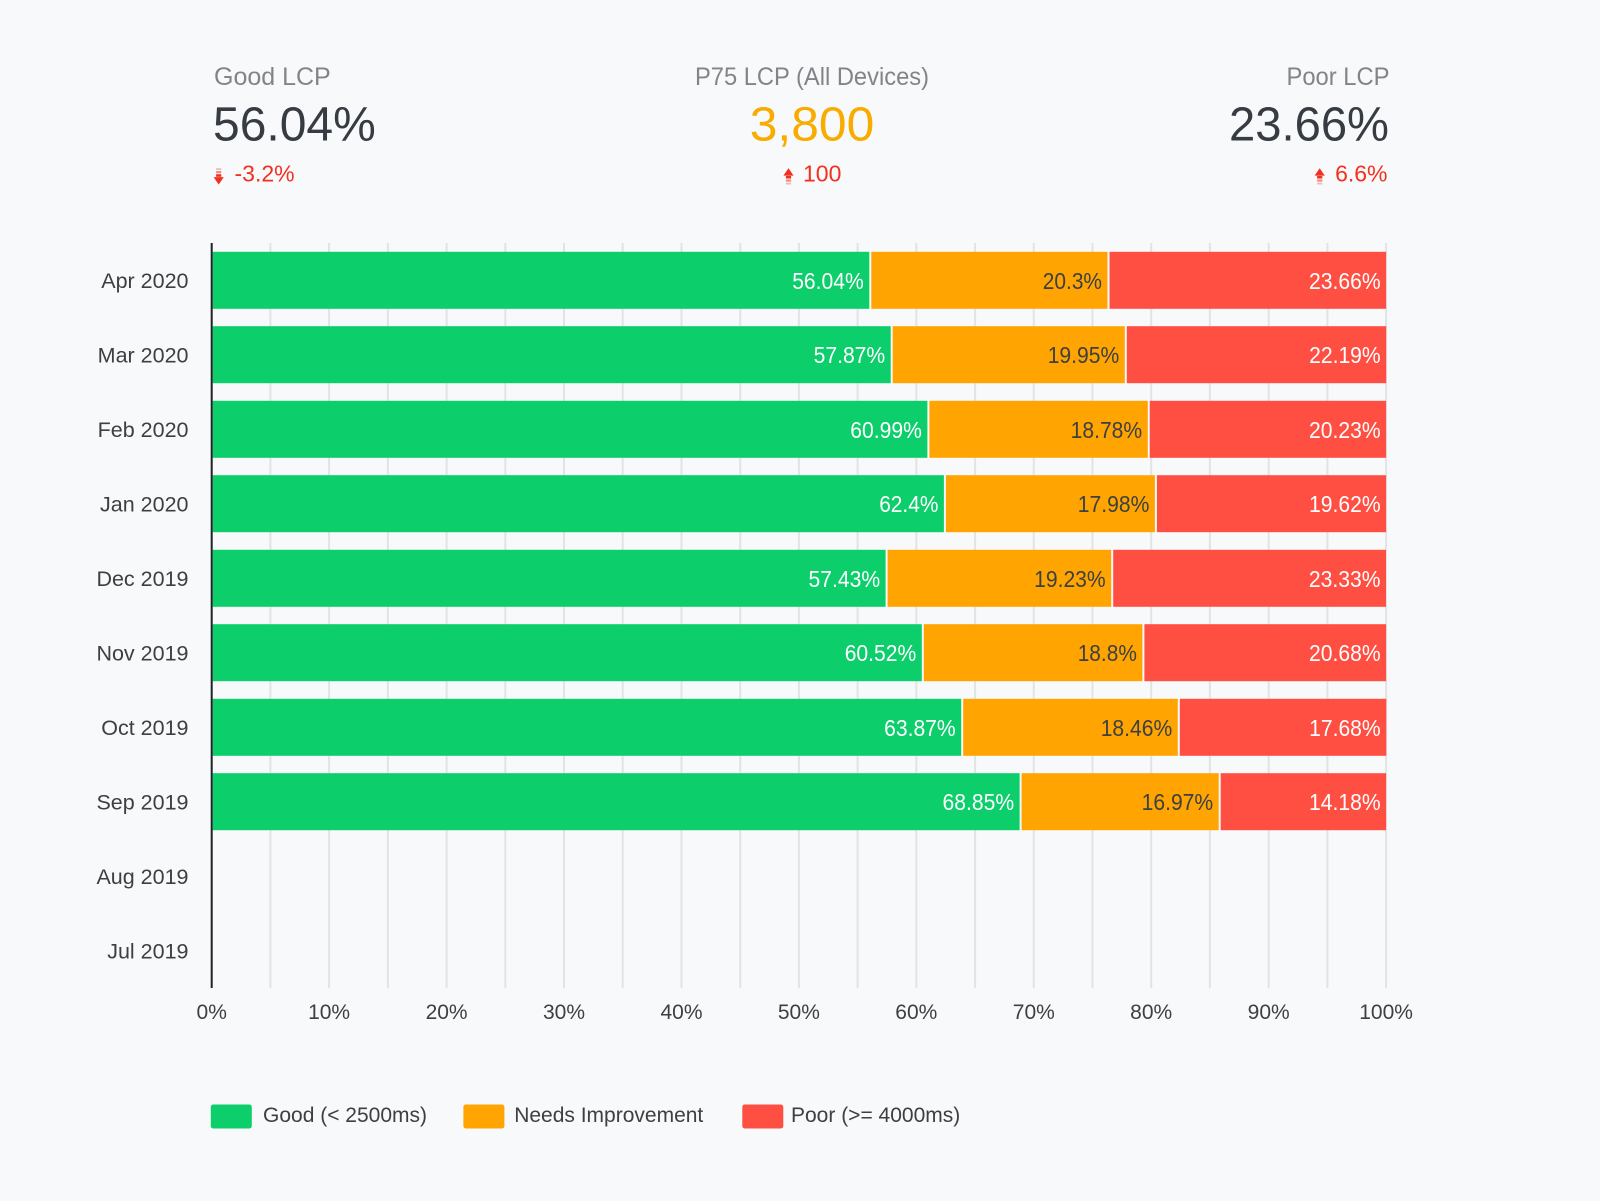 The height and width of the screenshot is (1201, 1600). I want to click on svg-text: 22.19%, so click(1345, 355).